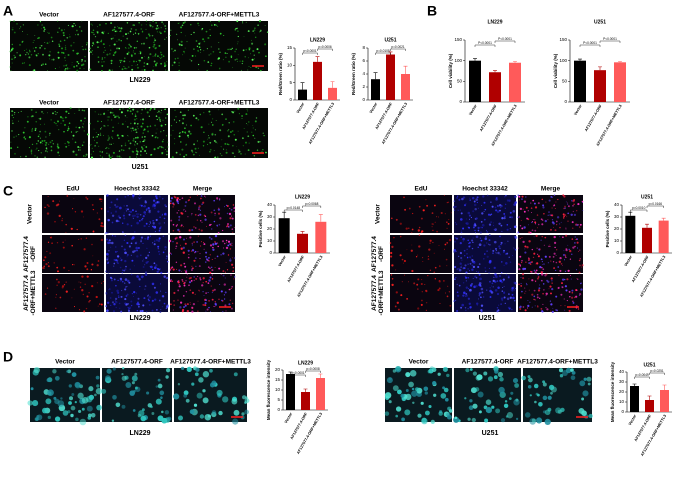 Image resolution: width=685 pixels, height=478 pixels. Describe the element at coordinates (33, 254) in the screenshot. I see `row-label: -ORF` at that location.